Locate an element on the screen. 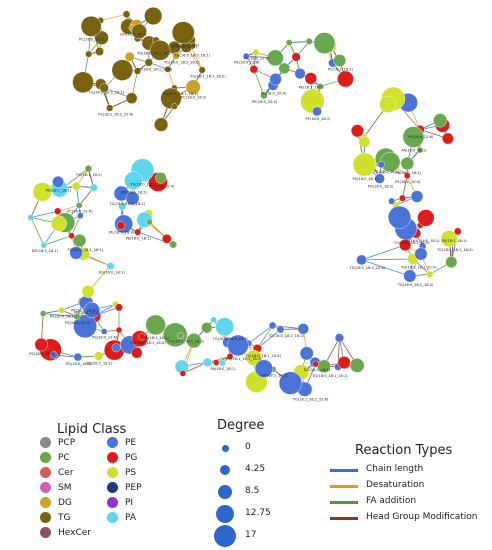 The image size is (492, 550). lipid-class-item-pc: PC is located at coordinates (55, 457).